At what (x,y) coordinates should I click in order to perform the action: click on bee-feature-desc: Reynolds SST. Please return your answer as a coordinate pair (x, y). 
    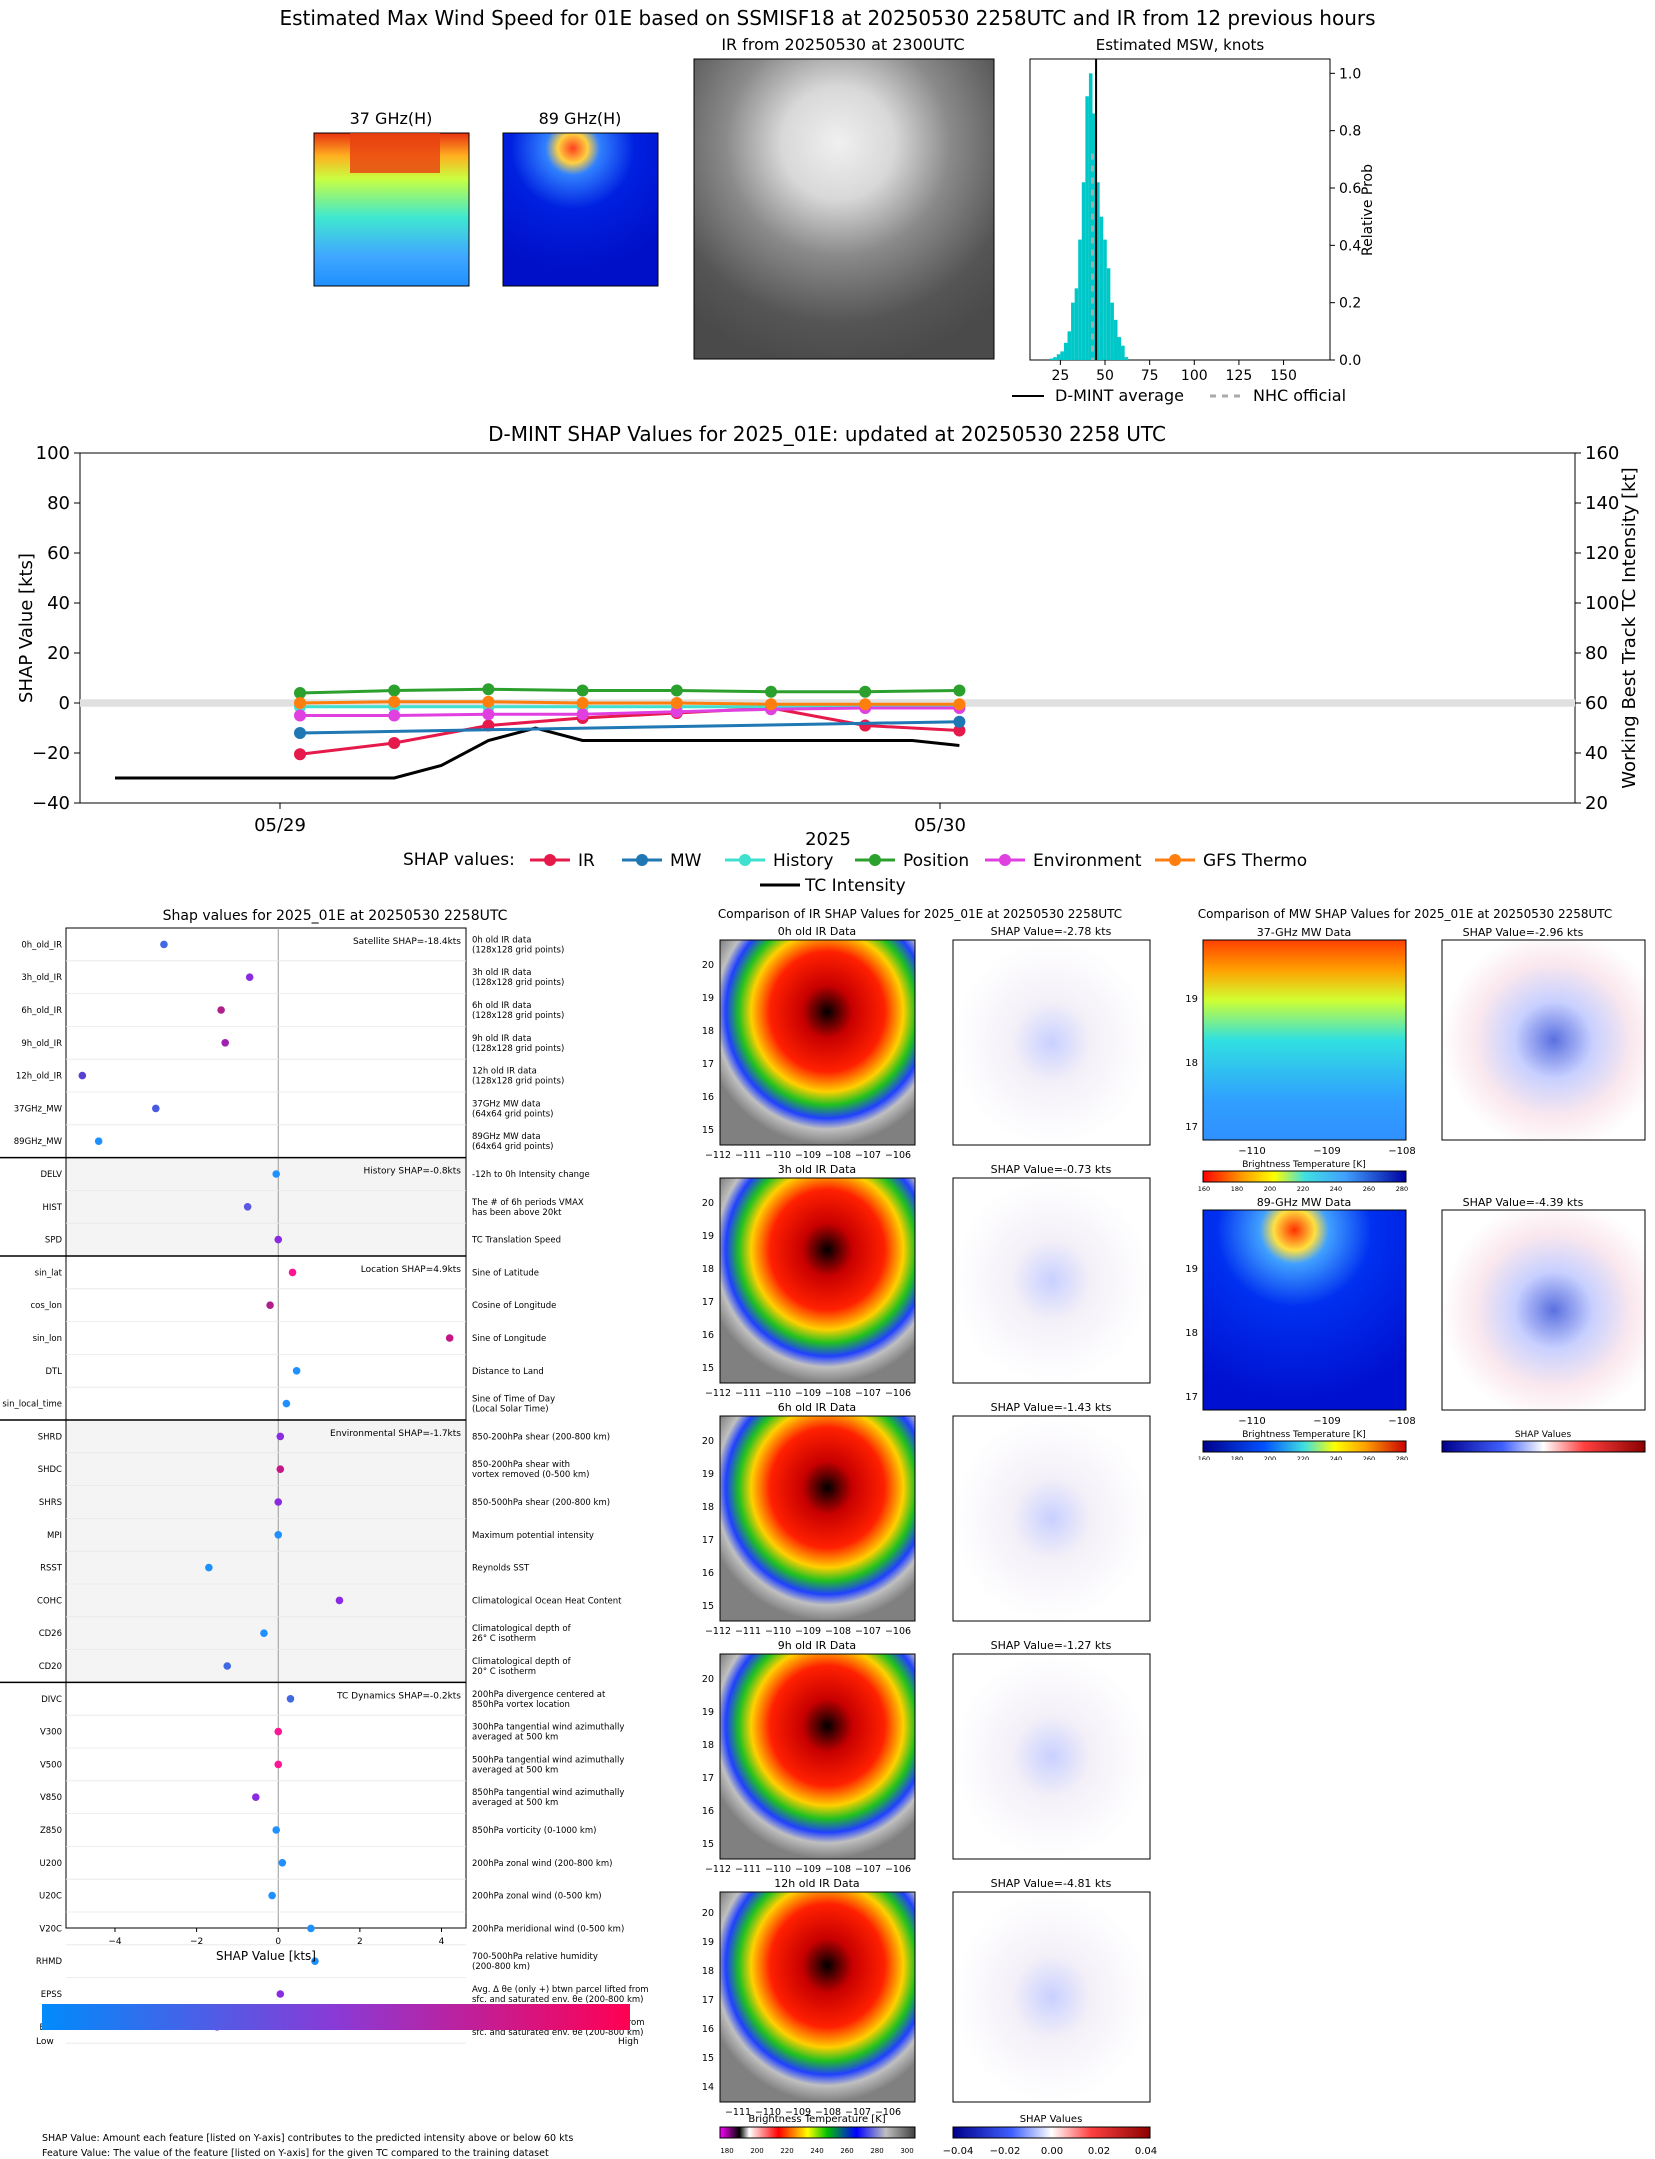
    Looking at the image, I should click on (501, 1569).